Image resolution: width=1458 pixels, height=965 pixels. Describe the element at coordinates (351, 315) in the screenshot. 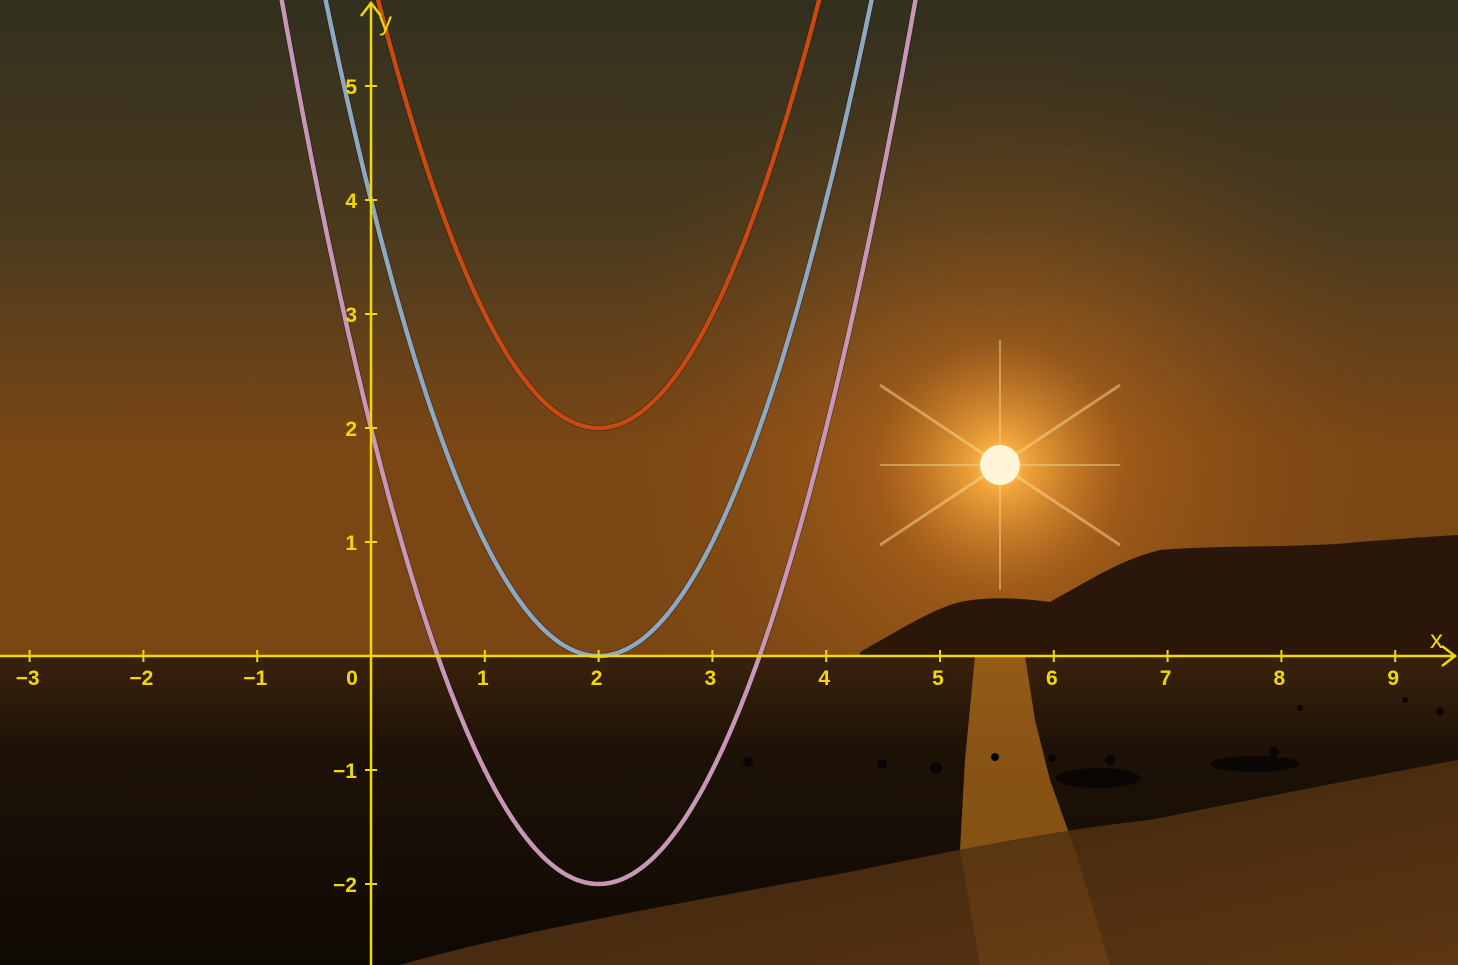

I see `y-tick-label: 3` at that location.